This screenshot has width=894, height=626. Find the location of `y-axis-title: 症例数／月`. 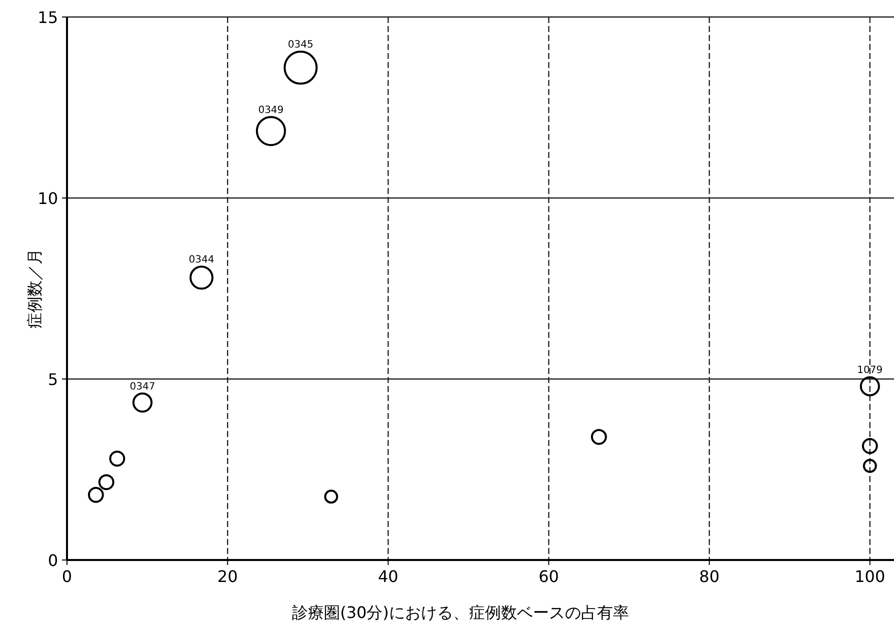

y-axis-title: 症例数／月 is located at coordinates (34, 288).